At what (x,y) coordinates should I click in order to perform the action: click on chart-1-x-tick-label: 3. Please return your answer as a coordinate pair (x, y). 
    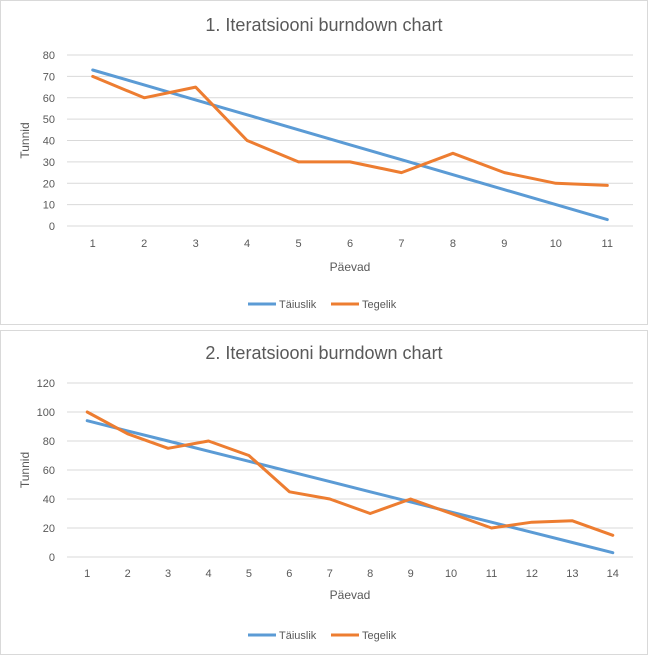
    Looking at the image, I should click on (196, 244).